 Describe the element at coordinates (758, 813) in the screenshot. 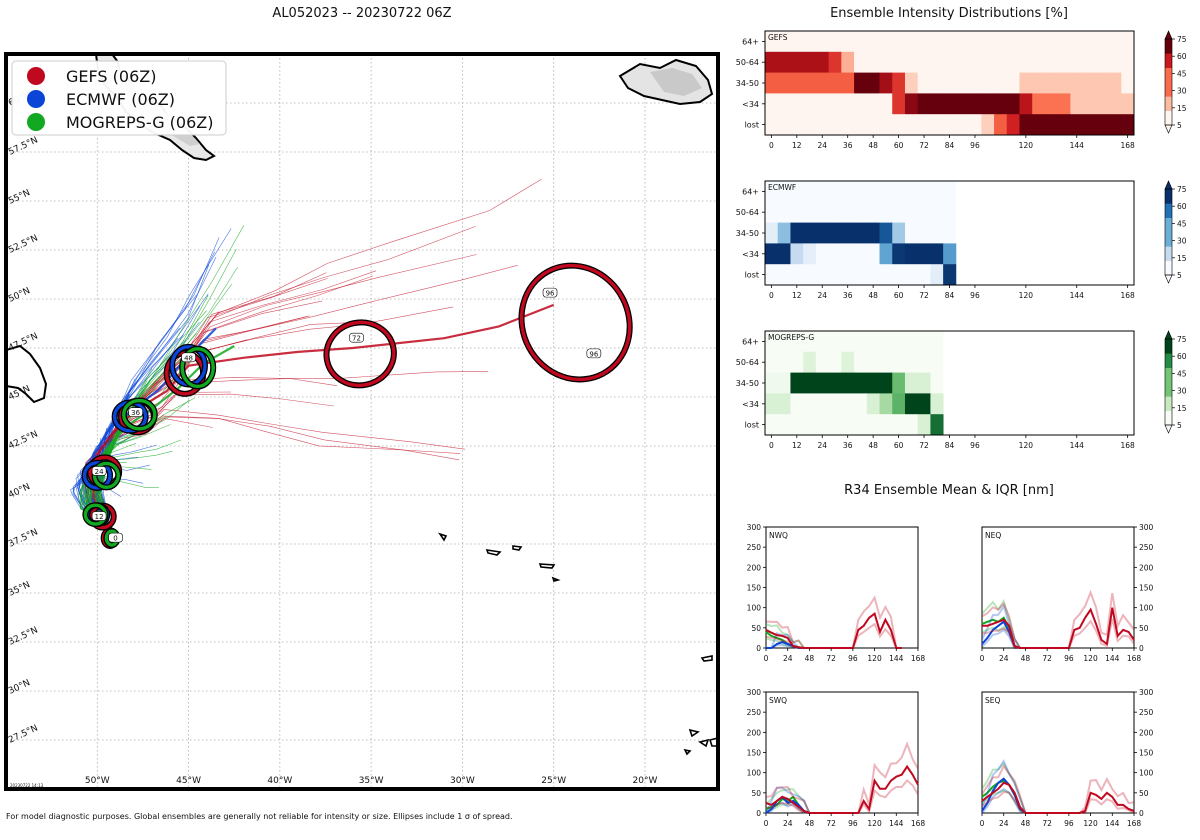

I see `y-tick-label: 0` at that location.